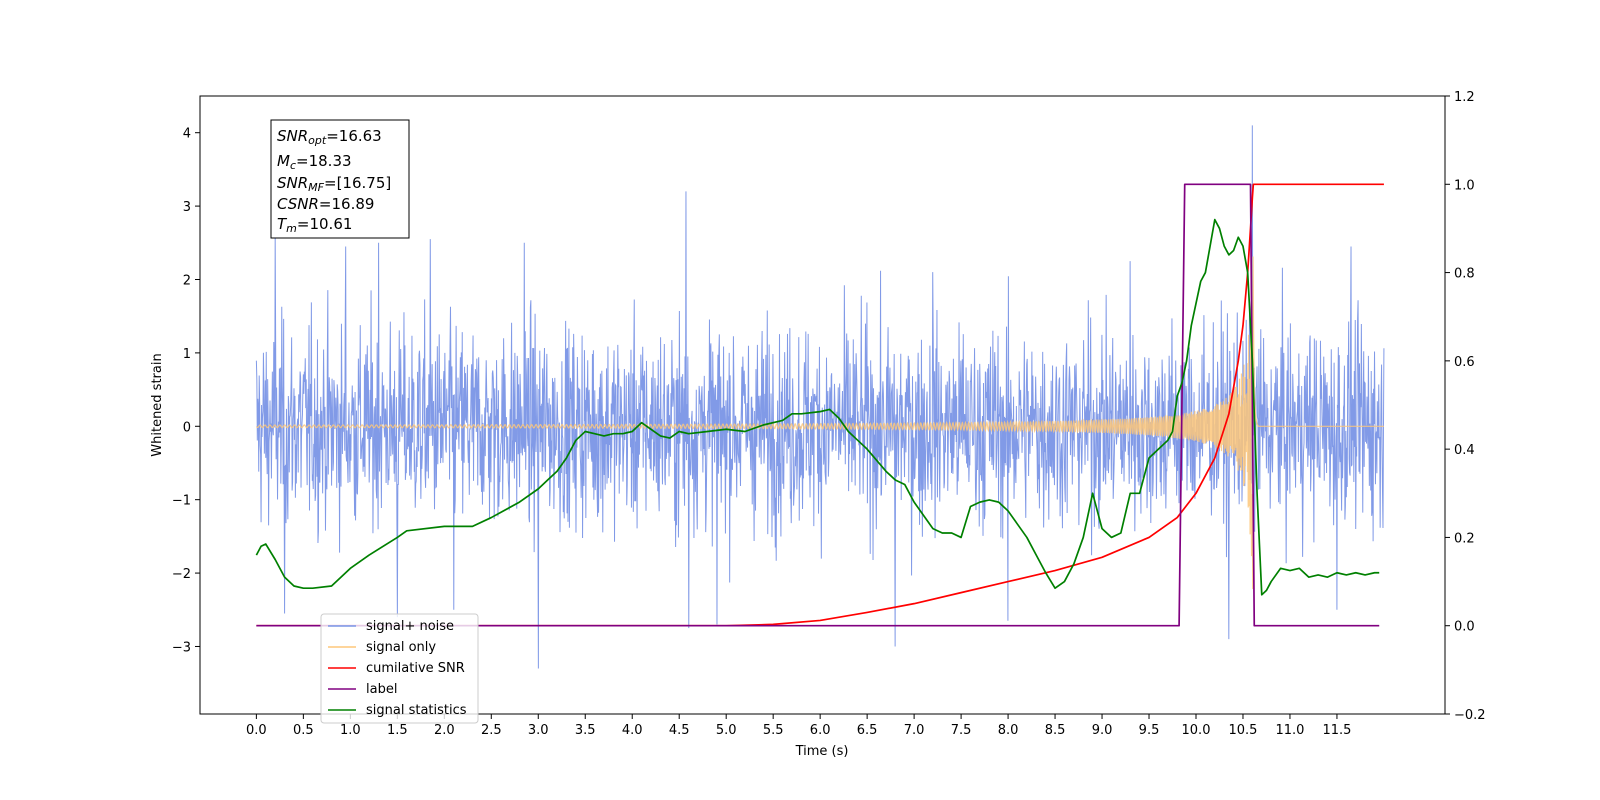 The height and width of the screenshot is (800, 1600). Describe the element at coordinates (1289, 730) in the screenshot. I see `x-tick-label: 11.0` at that location.